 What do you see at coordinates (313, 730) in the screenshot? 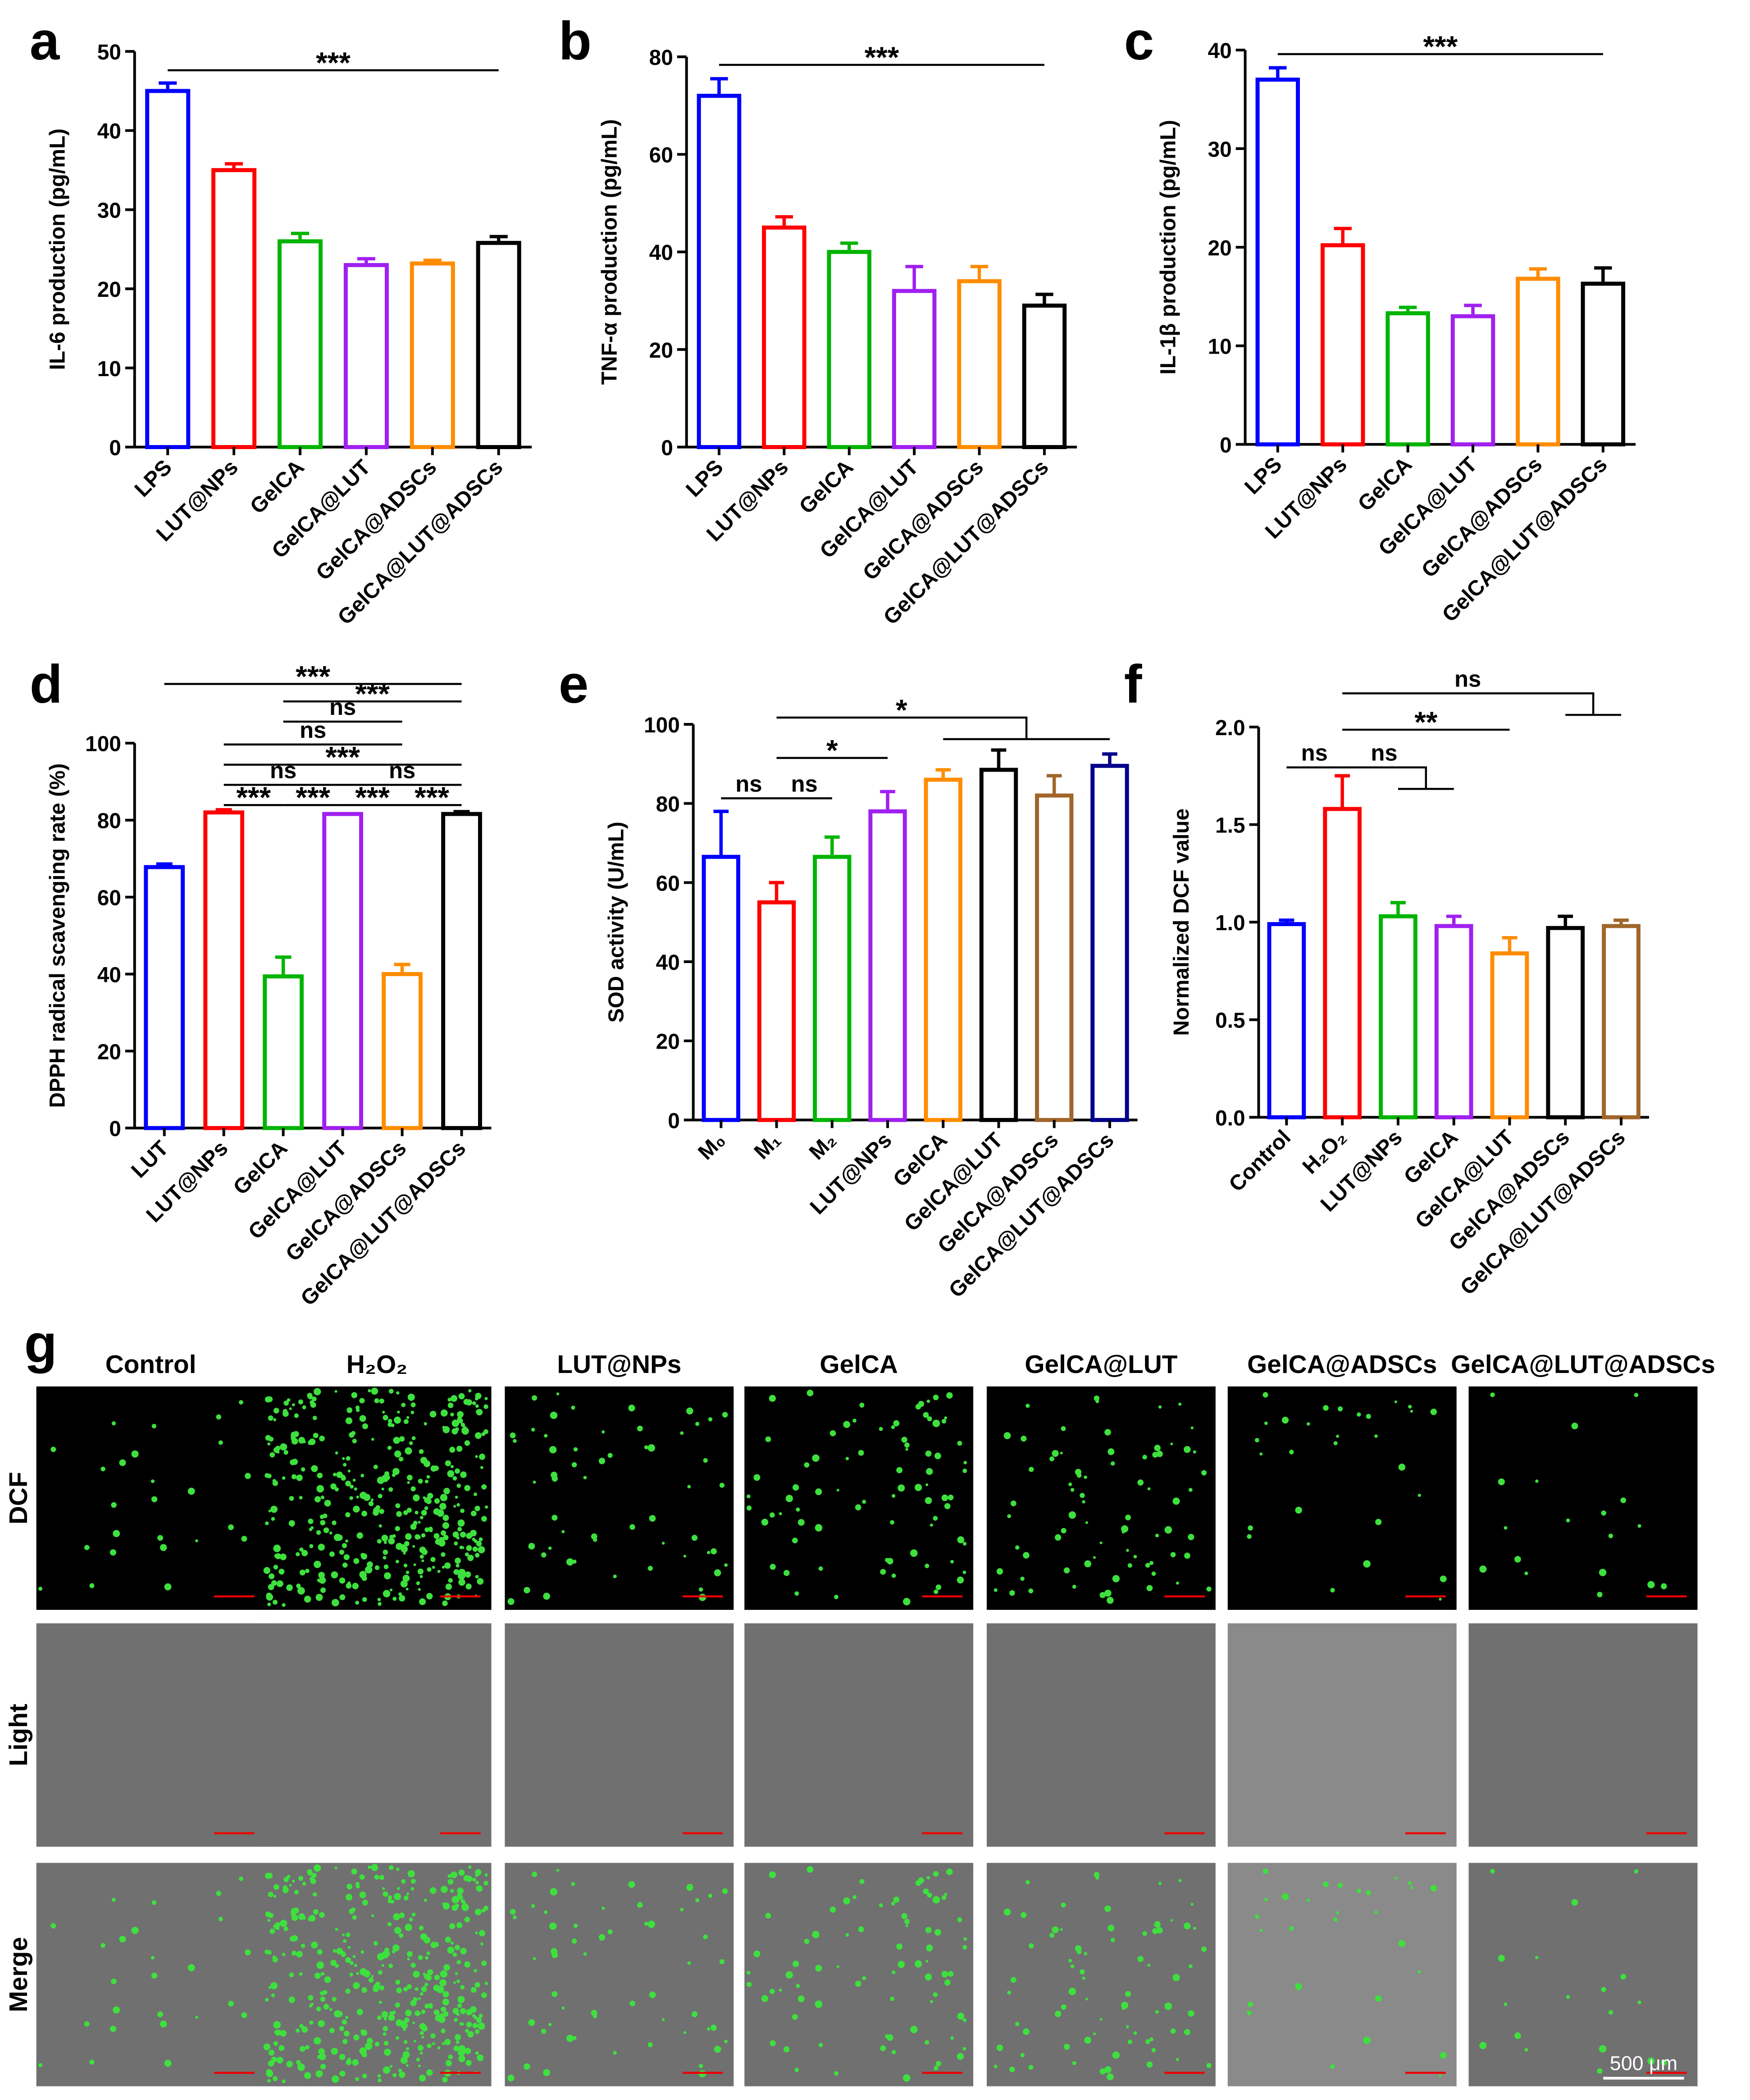
I see `significance-label: ns` at bounding box center [313, 730].